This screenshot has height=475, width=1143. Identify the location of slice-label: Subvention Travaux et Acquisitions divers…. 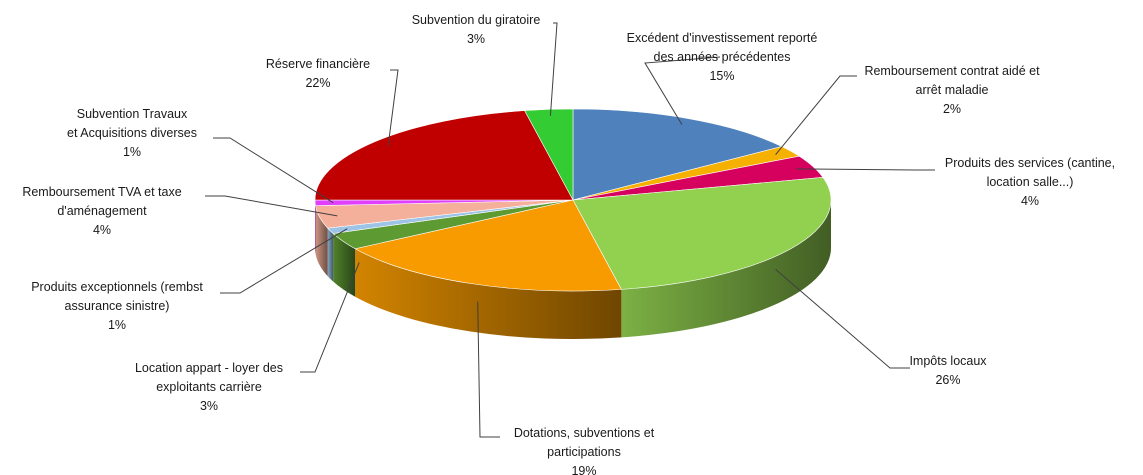
(132, 133).